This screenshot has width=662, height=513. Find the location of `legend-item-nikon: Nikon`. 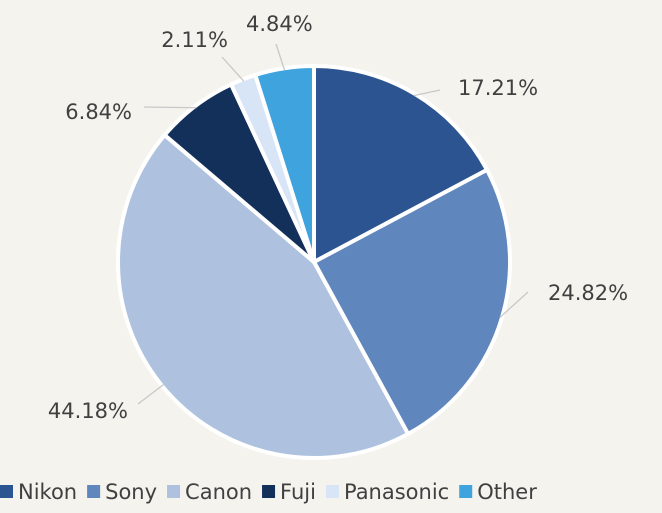

legend-item-nikon: Nikon is located at coordinates (38, 492).